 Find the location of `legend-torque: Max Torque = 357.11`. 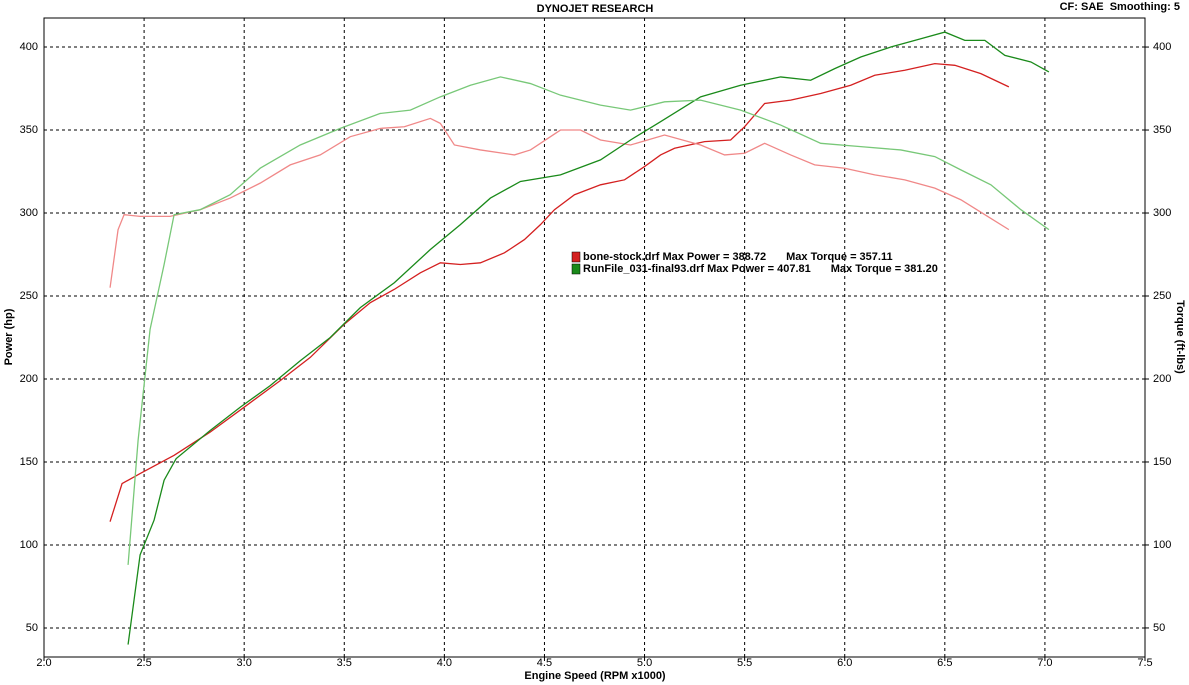

legend-torque: Max Torque = 357.11 is located at coordinates (839, 257).